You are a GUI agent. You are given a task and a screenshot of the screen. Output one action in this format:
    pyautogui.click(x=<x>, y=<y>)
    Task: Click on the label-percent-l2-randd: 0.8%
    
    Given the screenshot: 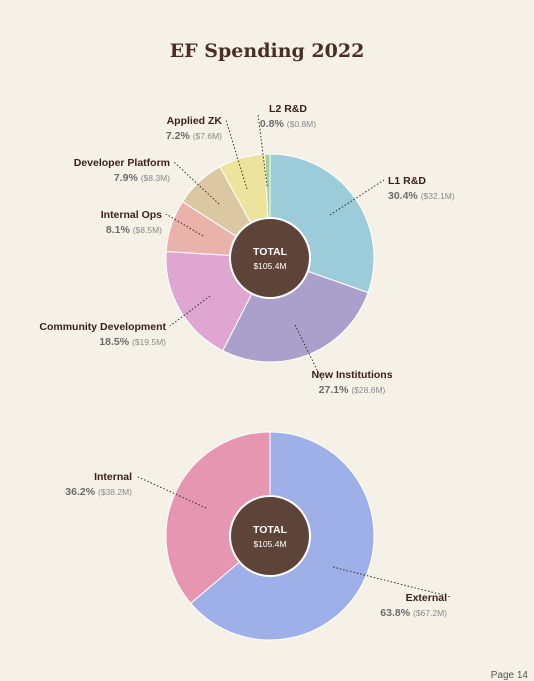 What is the action you would take?
    pyautogui.click(x=273, y=124)
    